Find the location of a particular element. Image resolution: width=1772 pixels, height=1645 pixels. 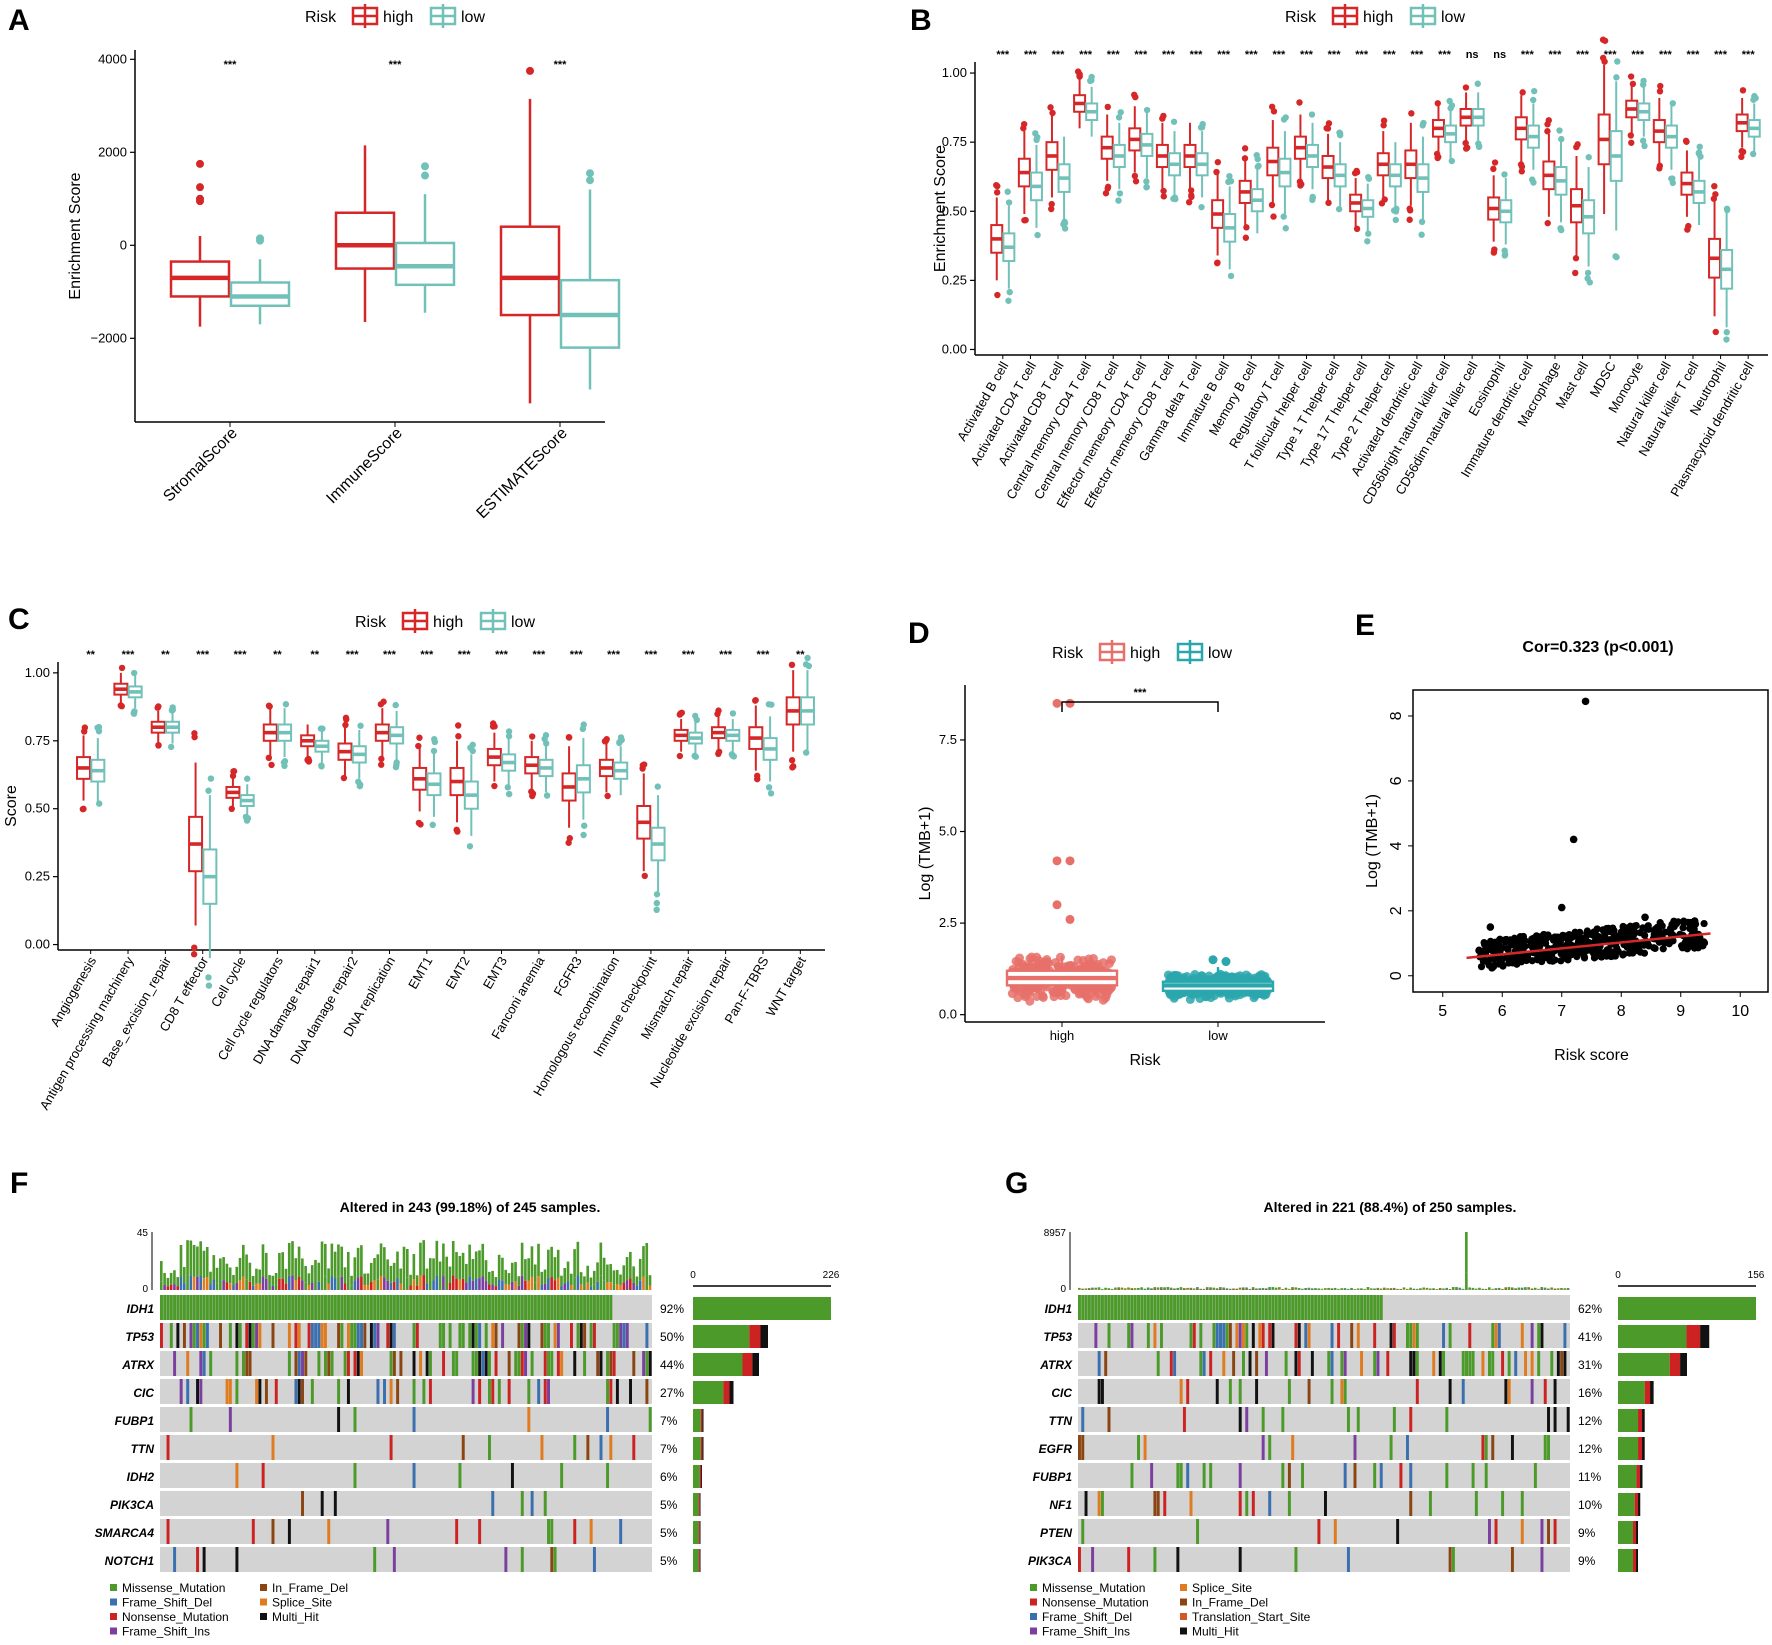

x-tick-label: Base_excision_repair is located at coordinates (136, 1011).